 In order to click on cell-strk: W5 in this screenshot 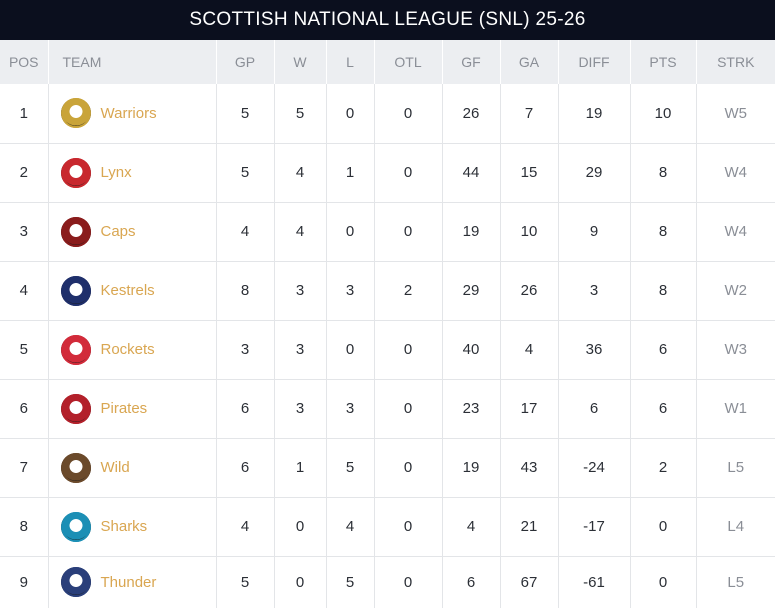, I will do `click(735, 113)`.